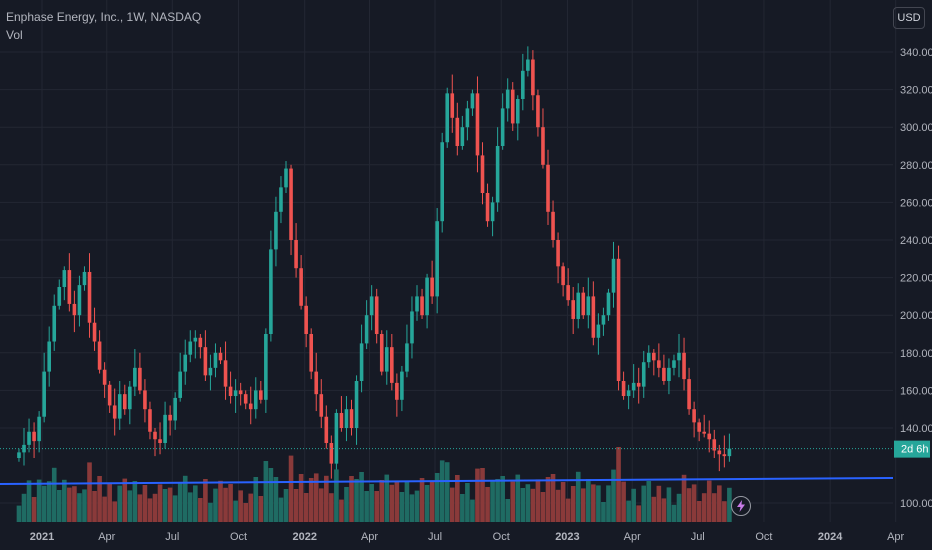 The height and width of the screenshot is (550, 932). Describe the element at coordinates (741, 506) in the screenshot. I see `lightning-icon` at that location.